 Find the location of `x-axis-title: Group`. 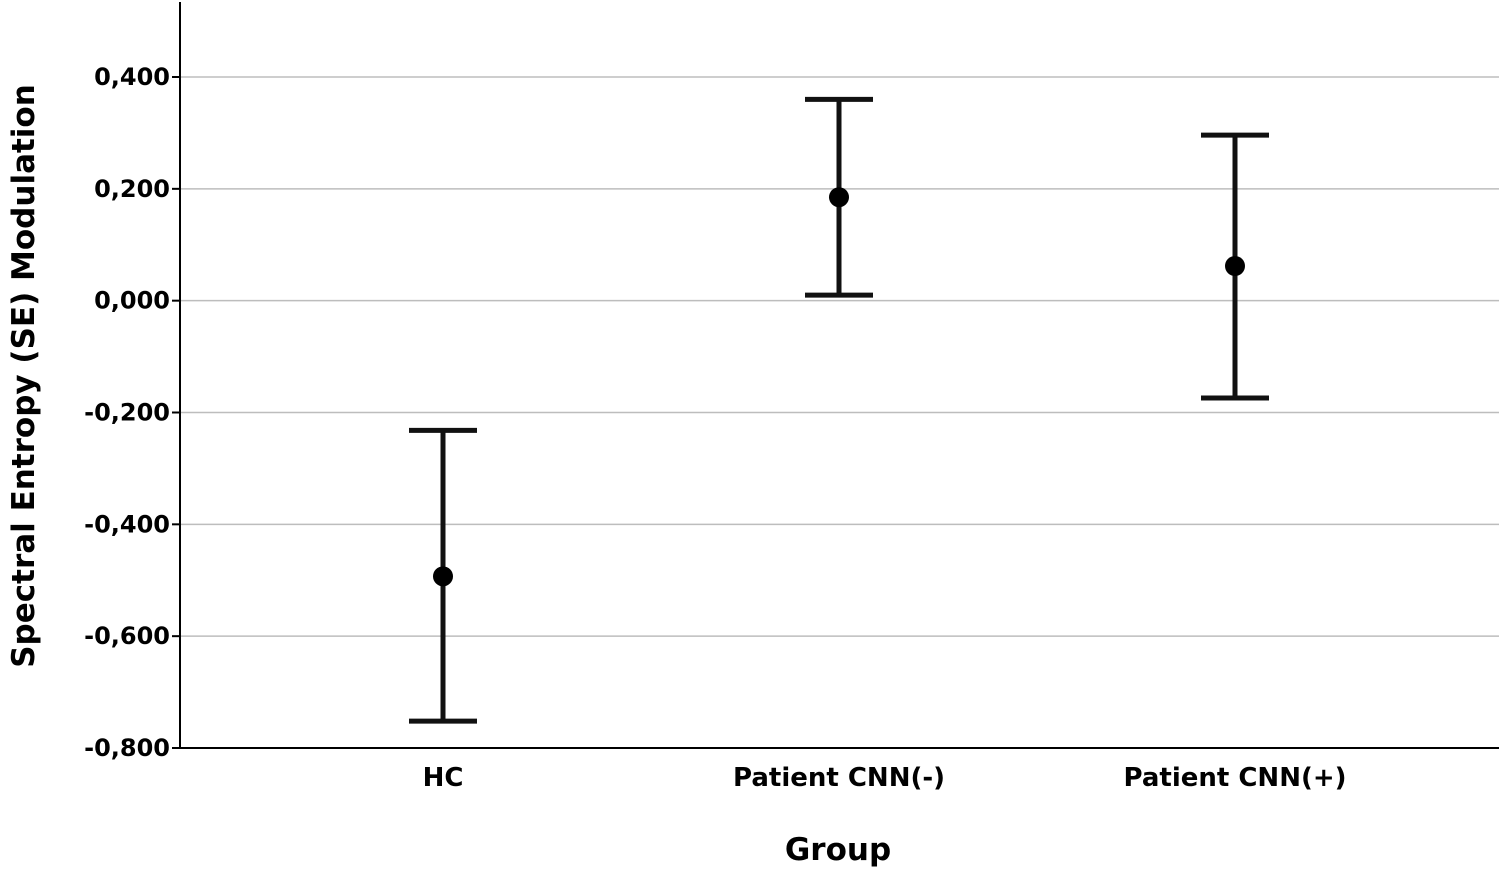

x-axis-title: Group is located at coordinates (838, 850).